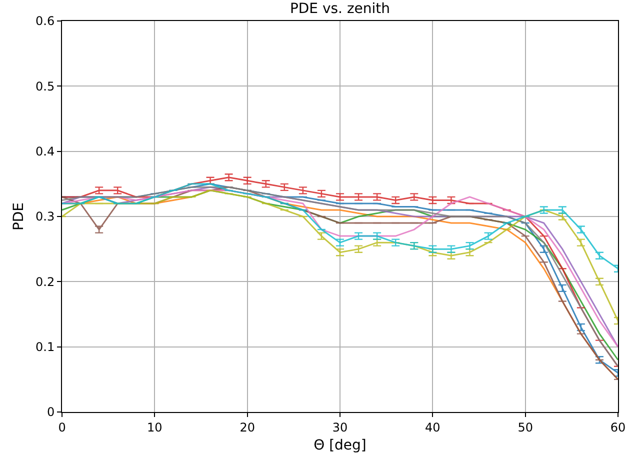 The width and height of the screenshot is (628, 463). I want to click on x-tick-label: 30, so click(340, 427).